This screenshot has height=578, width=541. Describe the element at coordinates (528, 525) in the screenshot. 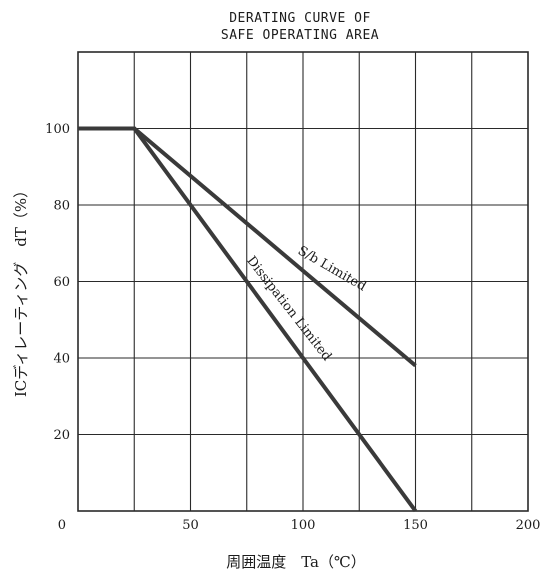

I see `x-tick-label: 200` at that location.